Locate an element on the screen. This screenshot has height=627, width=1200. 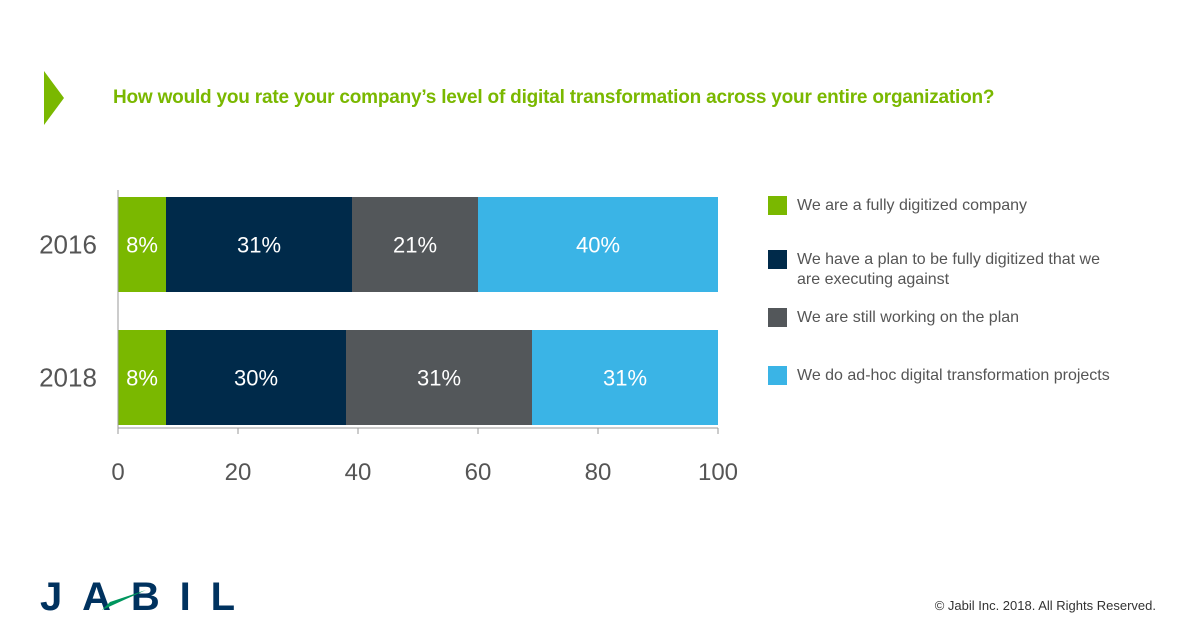
data-label: 40% is located at coordinates (598, 245).